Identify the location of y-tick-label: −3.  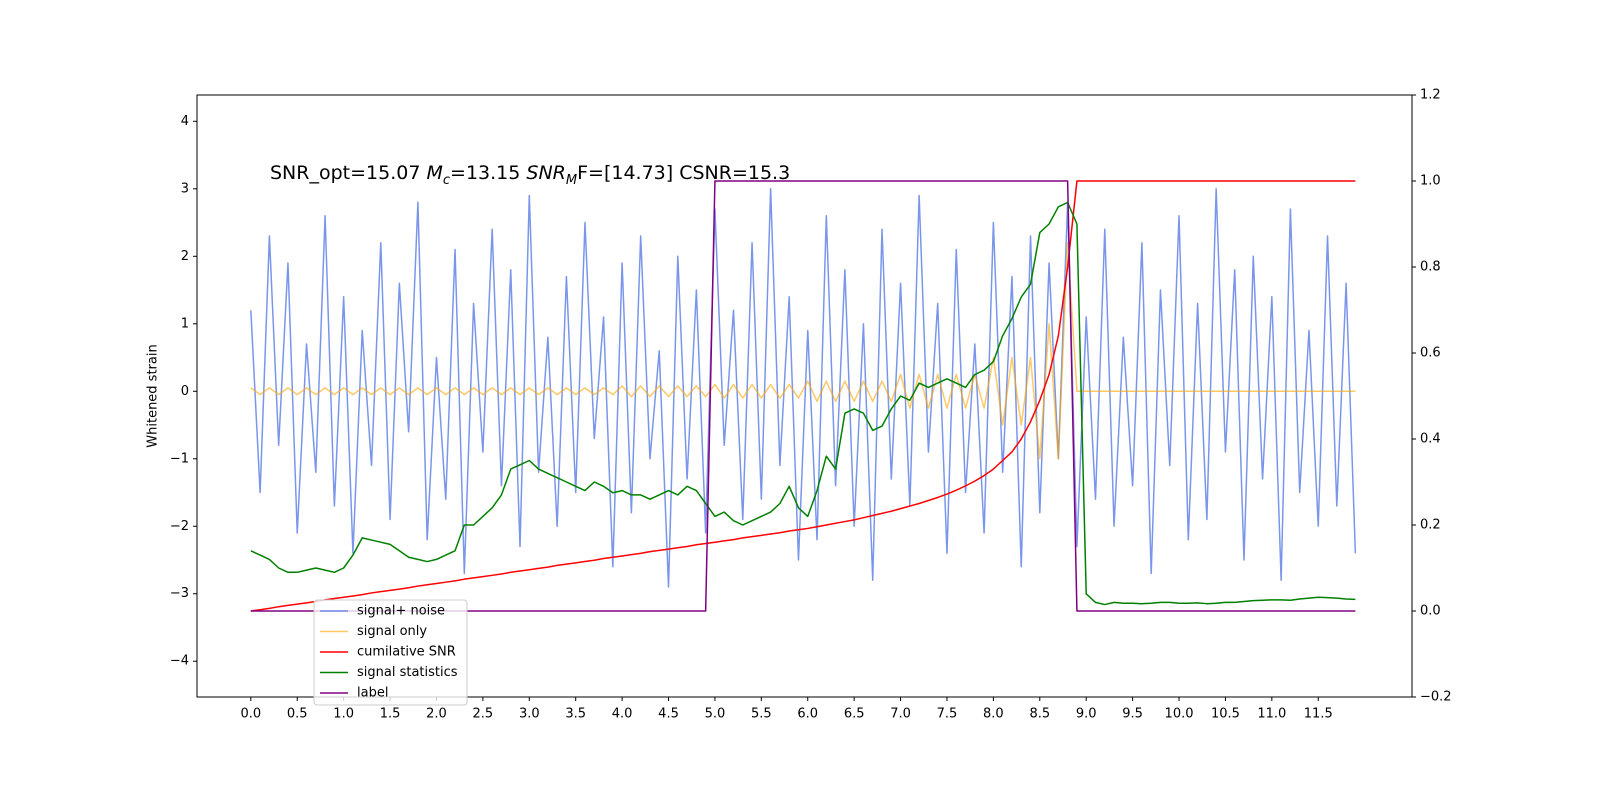
(179, 593).